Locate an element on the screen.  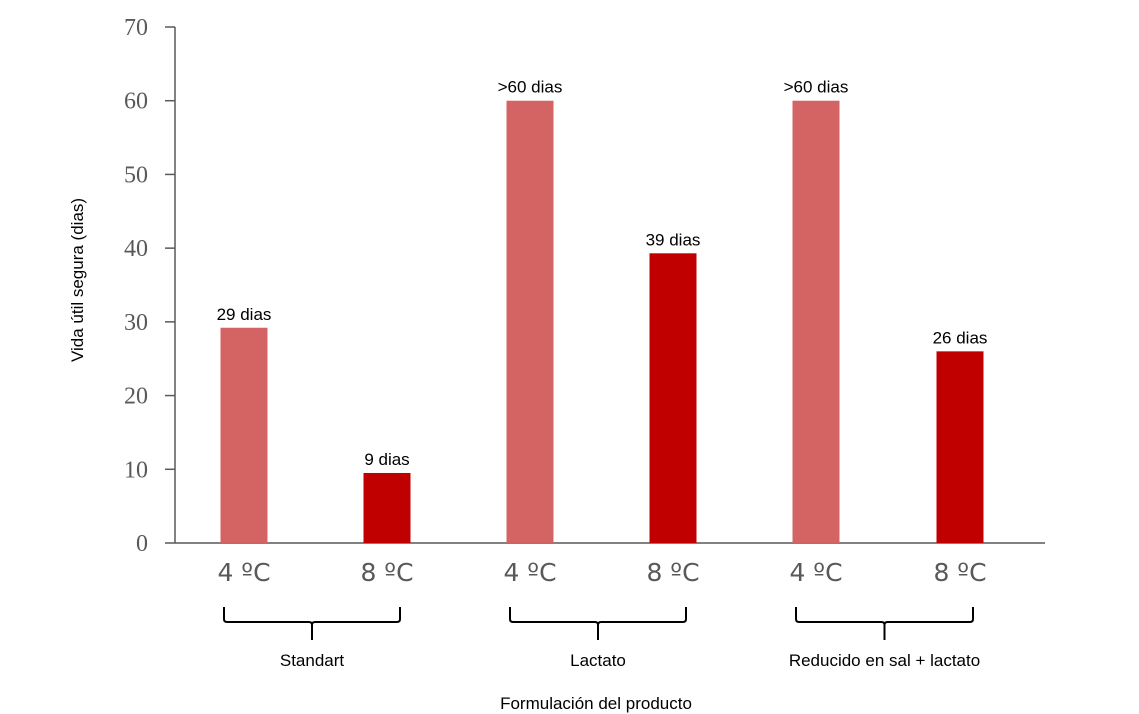
group-label: Reducido en sal + lactato is located at coordinates (884, 660).